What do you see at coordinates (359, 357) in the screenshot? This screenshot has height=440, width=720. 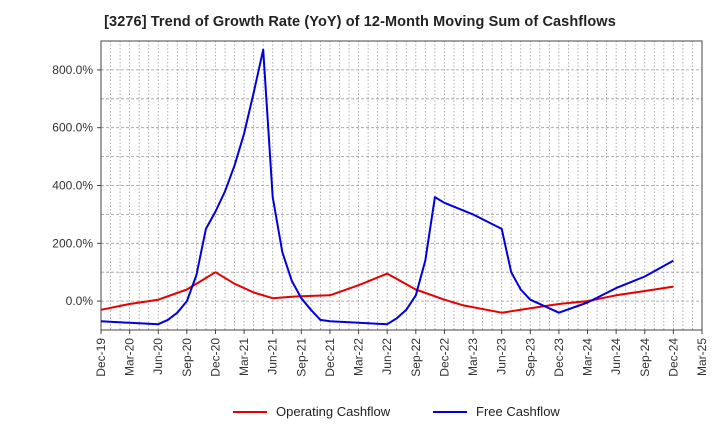 I see `x-tick-label: Mar-22` at bounding box center [359, 357].